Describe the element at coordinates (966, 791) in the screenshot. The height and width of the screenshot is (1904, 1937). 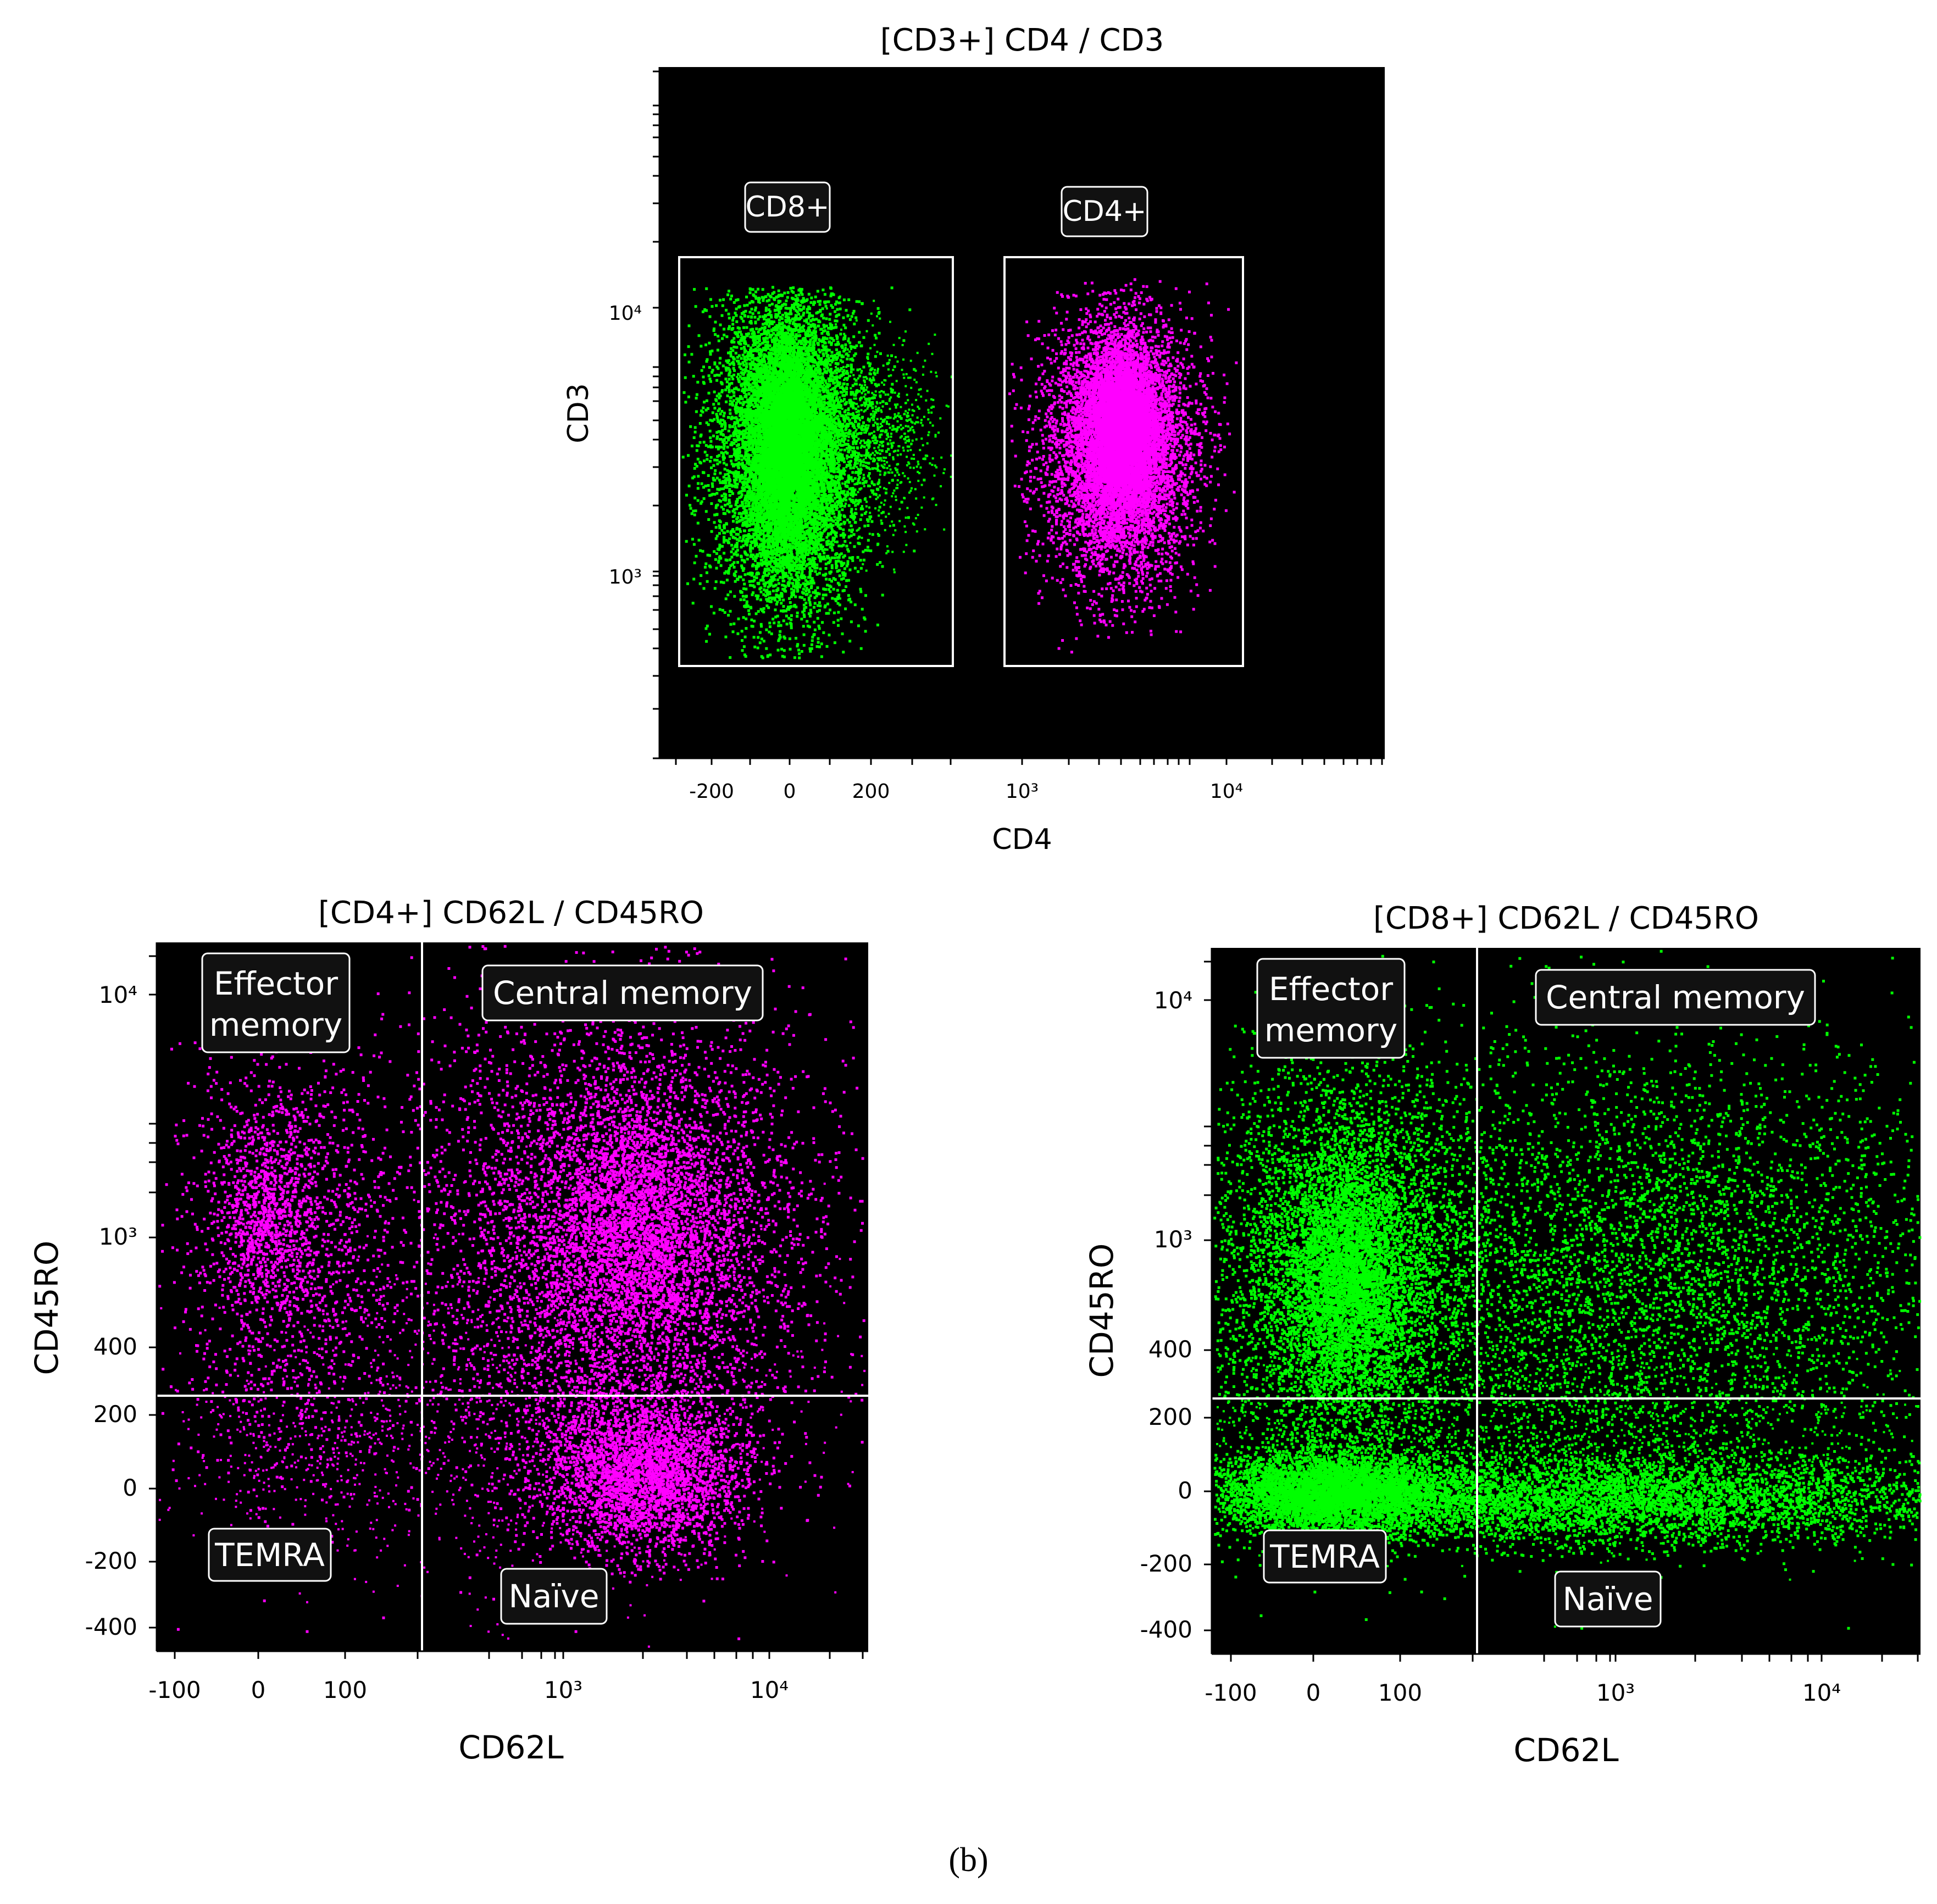
I see `x-tick-labels: -200 0 200 10³ 10⁴` at that location.